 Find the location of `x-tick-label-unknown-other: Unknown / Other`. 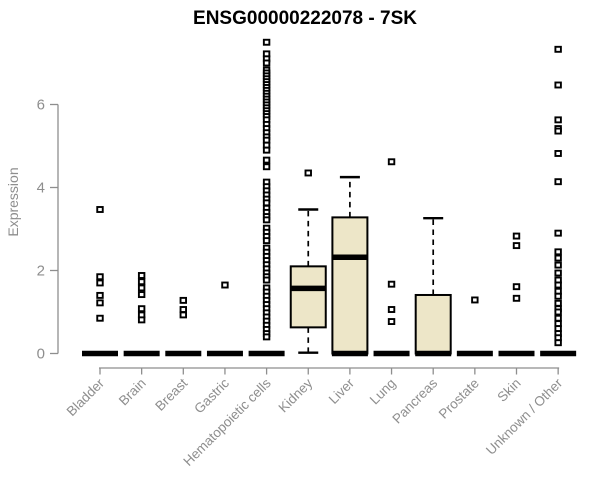

x-tick-label-unknown-other: Unknown / Other is located at coordinates (524, 416).